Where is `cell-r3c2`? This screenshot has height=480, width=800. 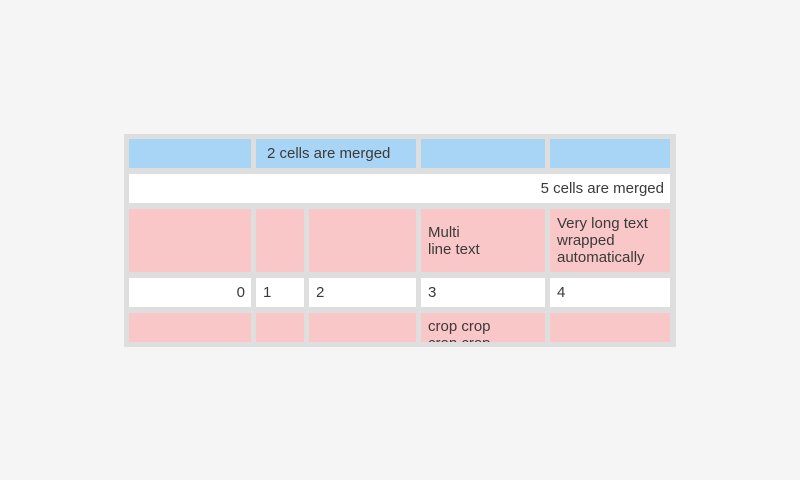
cell-r3c2 is located at coordinates (280, 240).